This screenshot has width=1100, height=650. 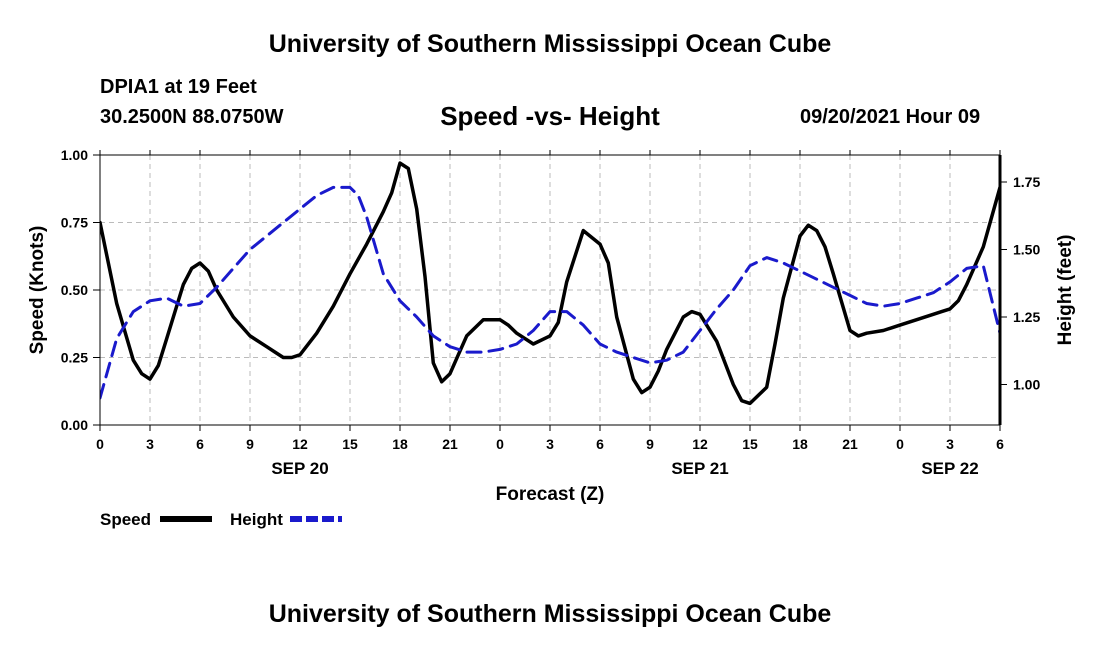 What do you see at coordinates (125, 519) in the screenshot?
I see `legend-label-speed: Speed` at bounding box center [125, 519].